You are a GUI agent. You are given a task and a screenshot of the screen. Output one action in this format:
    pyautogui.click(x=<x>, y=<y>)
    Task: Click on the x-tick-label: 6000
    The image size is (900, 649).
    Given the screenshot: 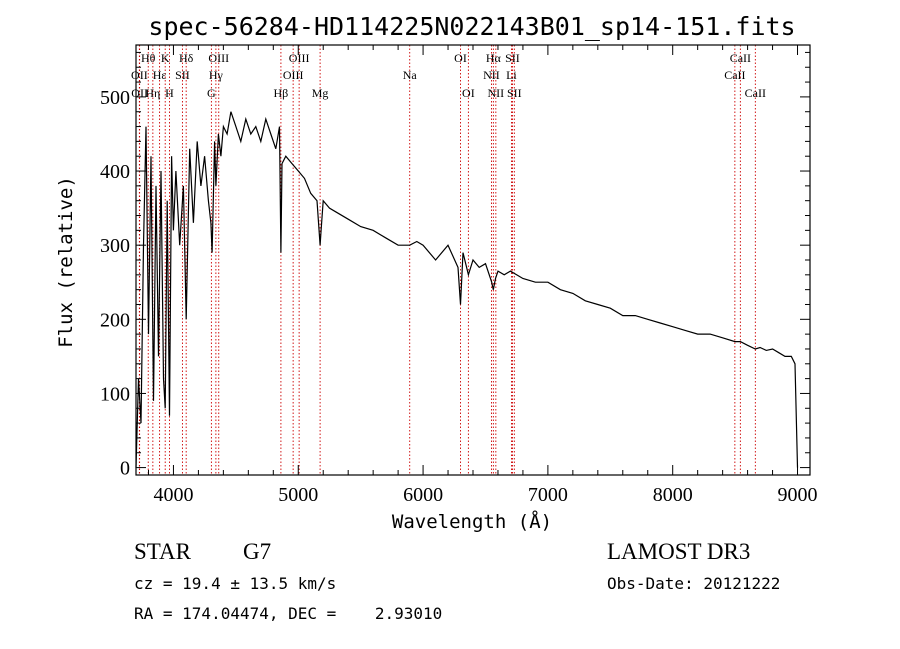 What is the action you would take?
    pyautogui.click(x=423, y=495)
    